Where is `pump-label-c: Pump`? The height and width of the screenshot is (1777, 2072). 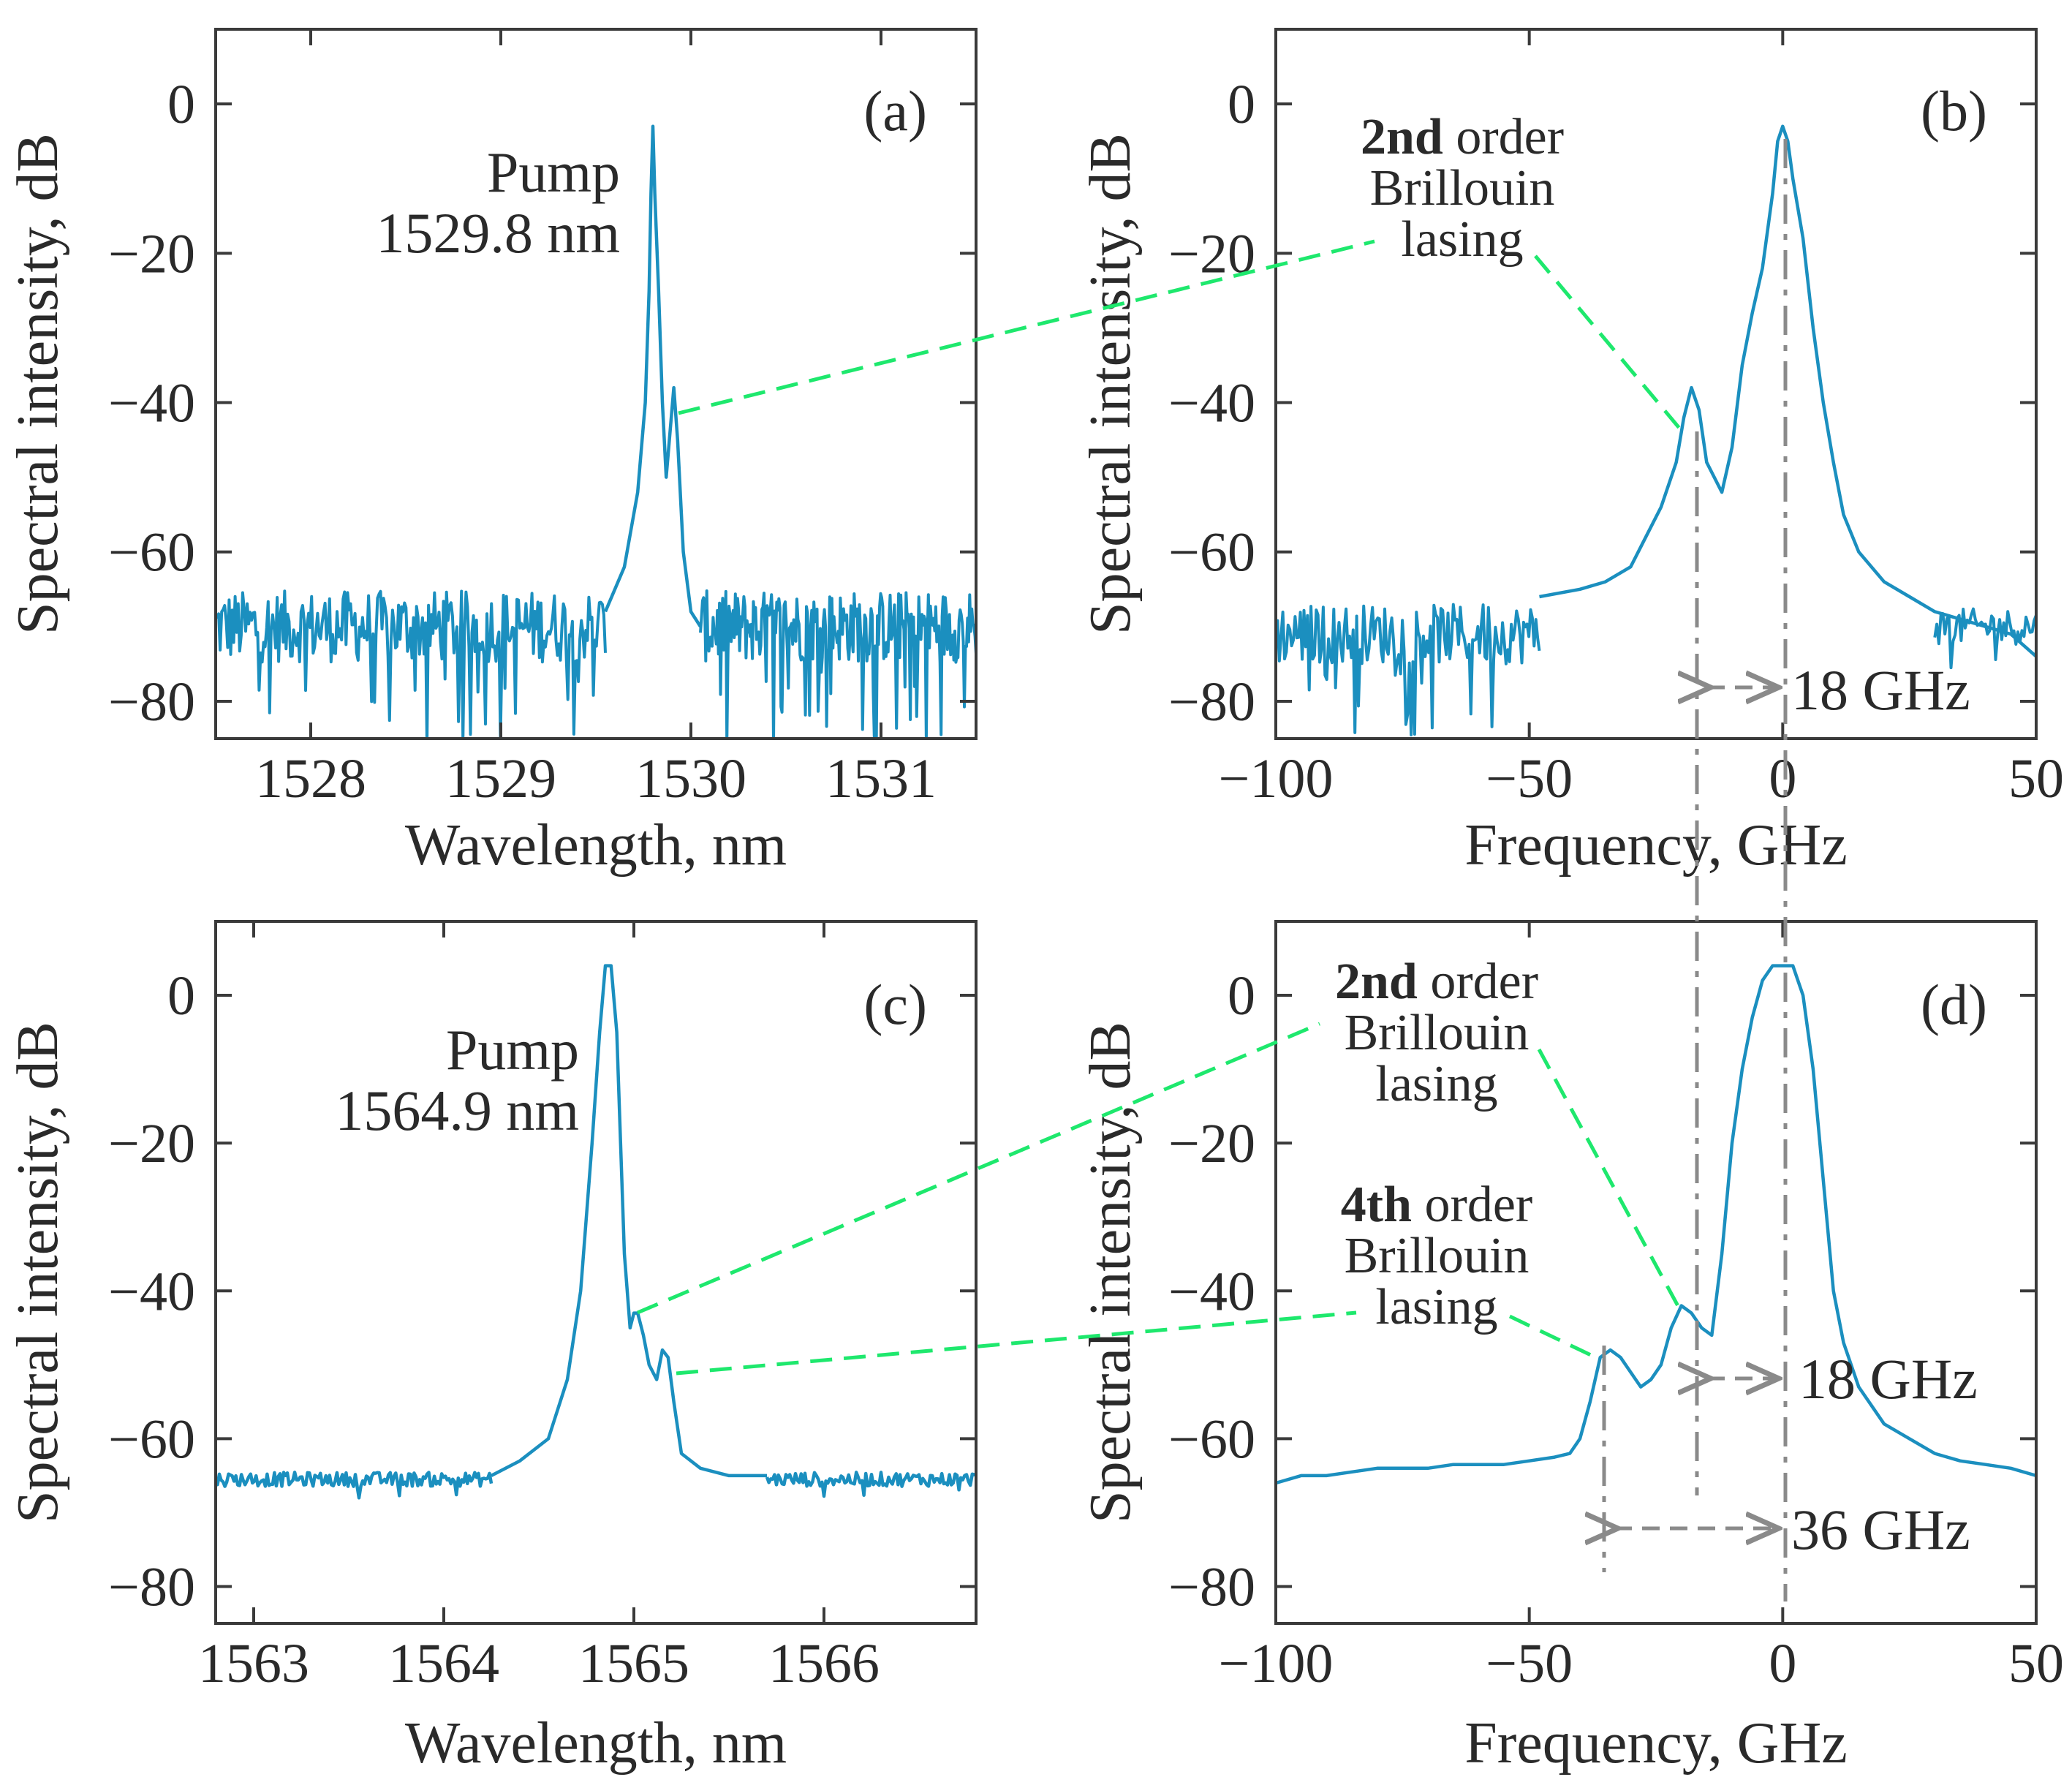
pump-label-c: Pump is located at coordinates (513, 1050).